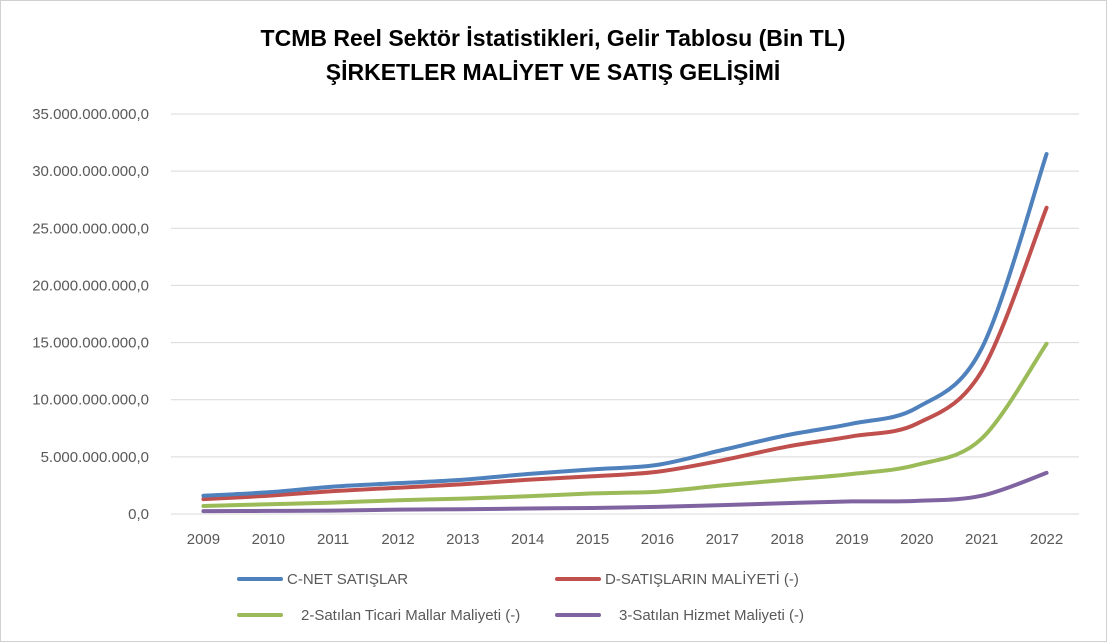  I want to click on x-tick-label: 2016, so click(657, 539).